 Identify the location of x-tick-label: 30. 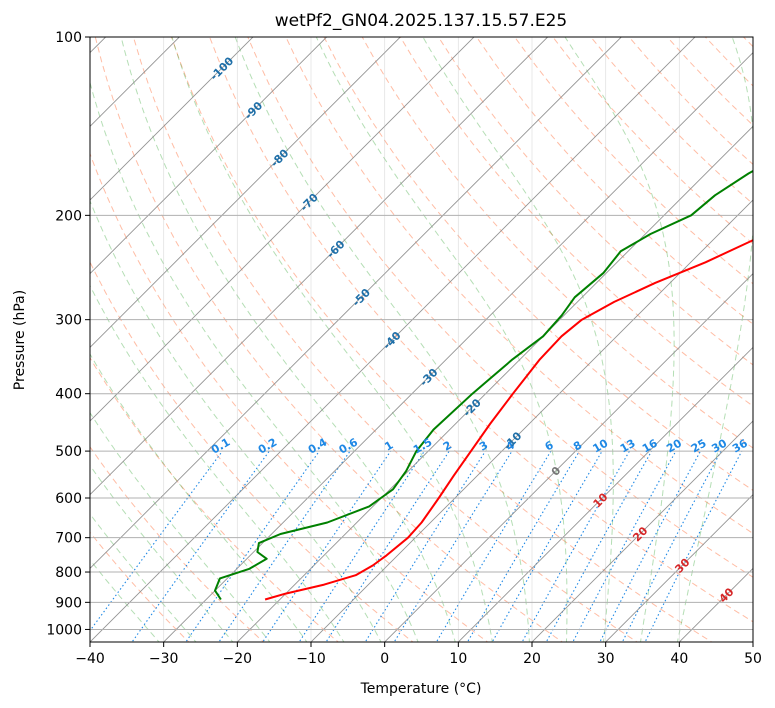
(606, 659).